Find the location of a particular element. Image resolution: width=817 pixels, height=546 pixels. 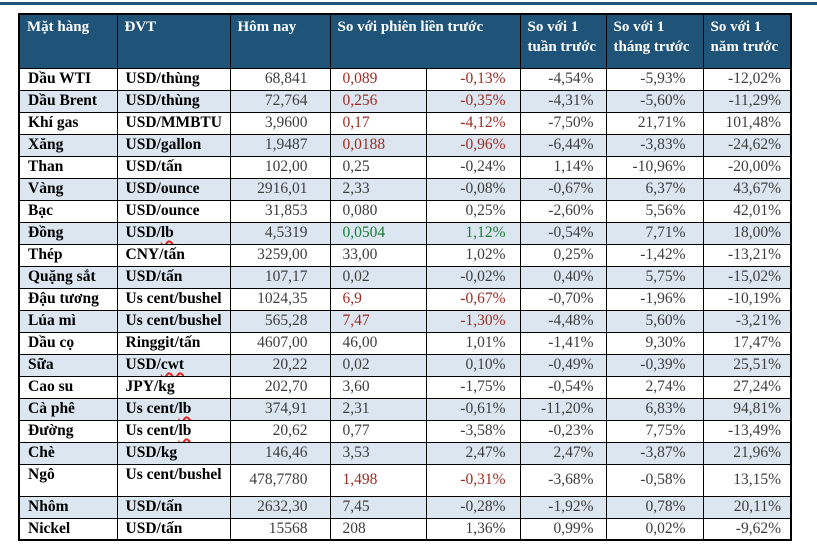

today-price-cell: 20,62 is located at coordinates (280, 431).